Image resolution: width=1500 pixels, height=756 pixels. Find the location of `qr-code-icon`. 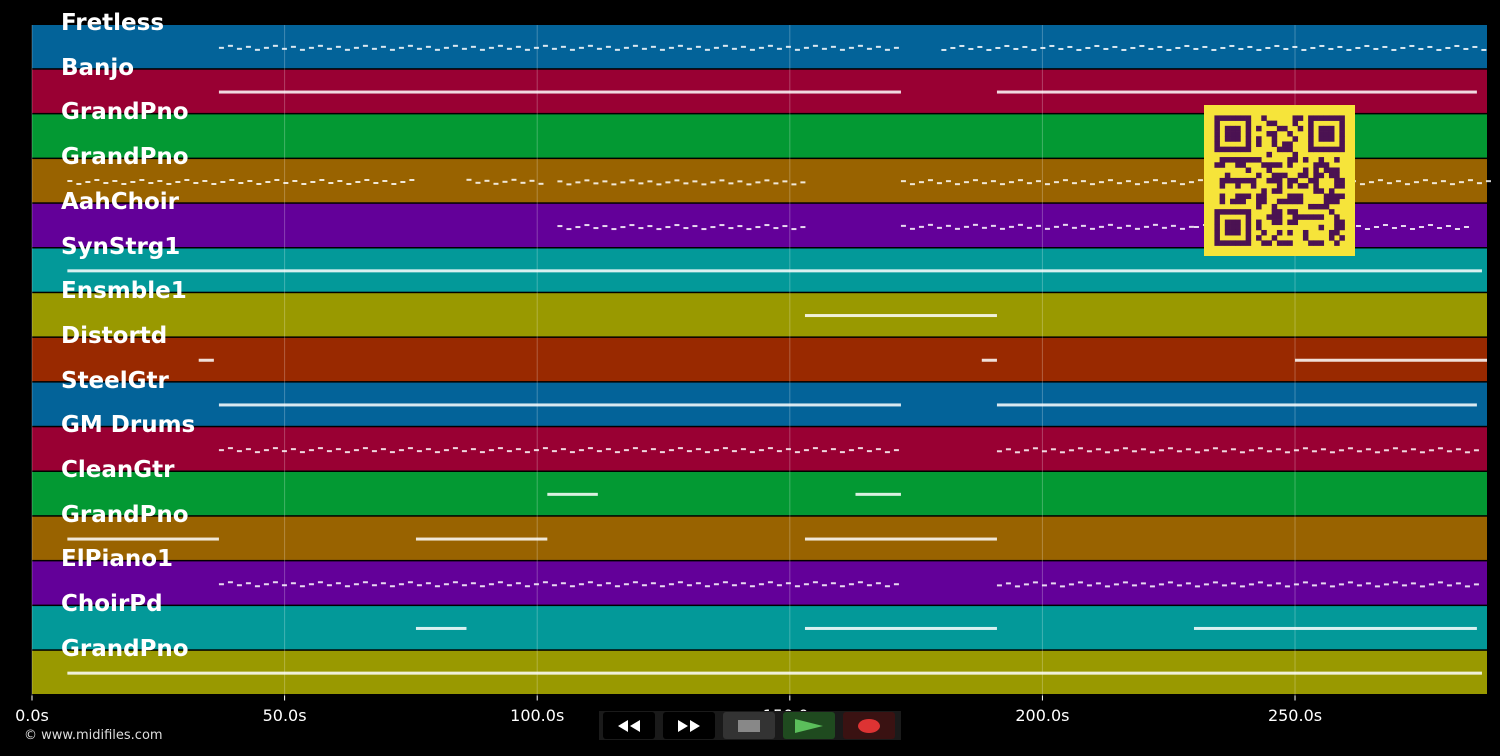

qr-code-icon is located at coordinates (1279, 180).